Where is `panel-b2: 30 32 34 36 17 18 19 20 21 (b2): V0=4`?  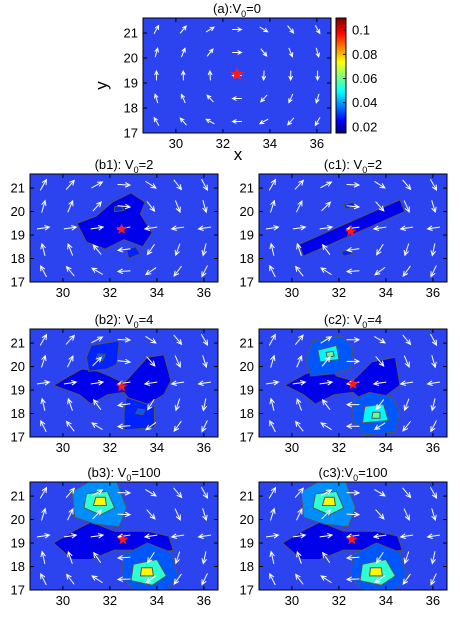
panel-b2: 30 32 34 36 17 18 19 20 21 (b2): V0=4 is located at coordinates (115, 383).